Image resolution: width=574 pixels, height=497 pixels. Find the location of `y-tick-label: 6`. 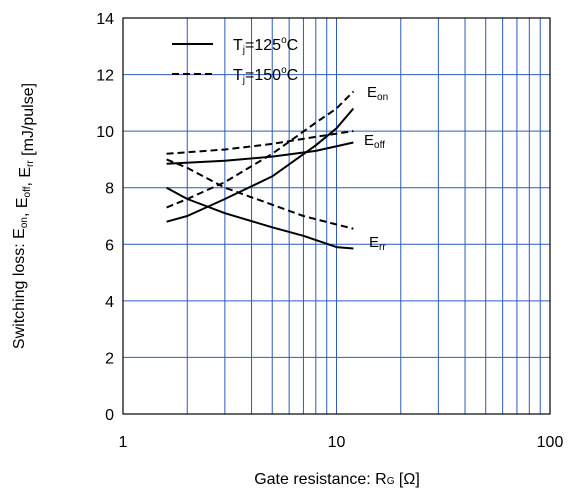

y-tick-label: 6 is located at coordinates (109, 245).